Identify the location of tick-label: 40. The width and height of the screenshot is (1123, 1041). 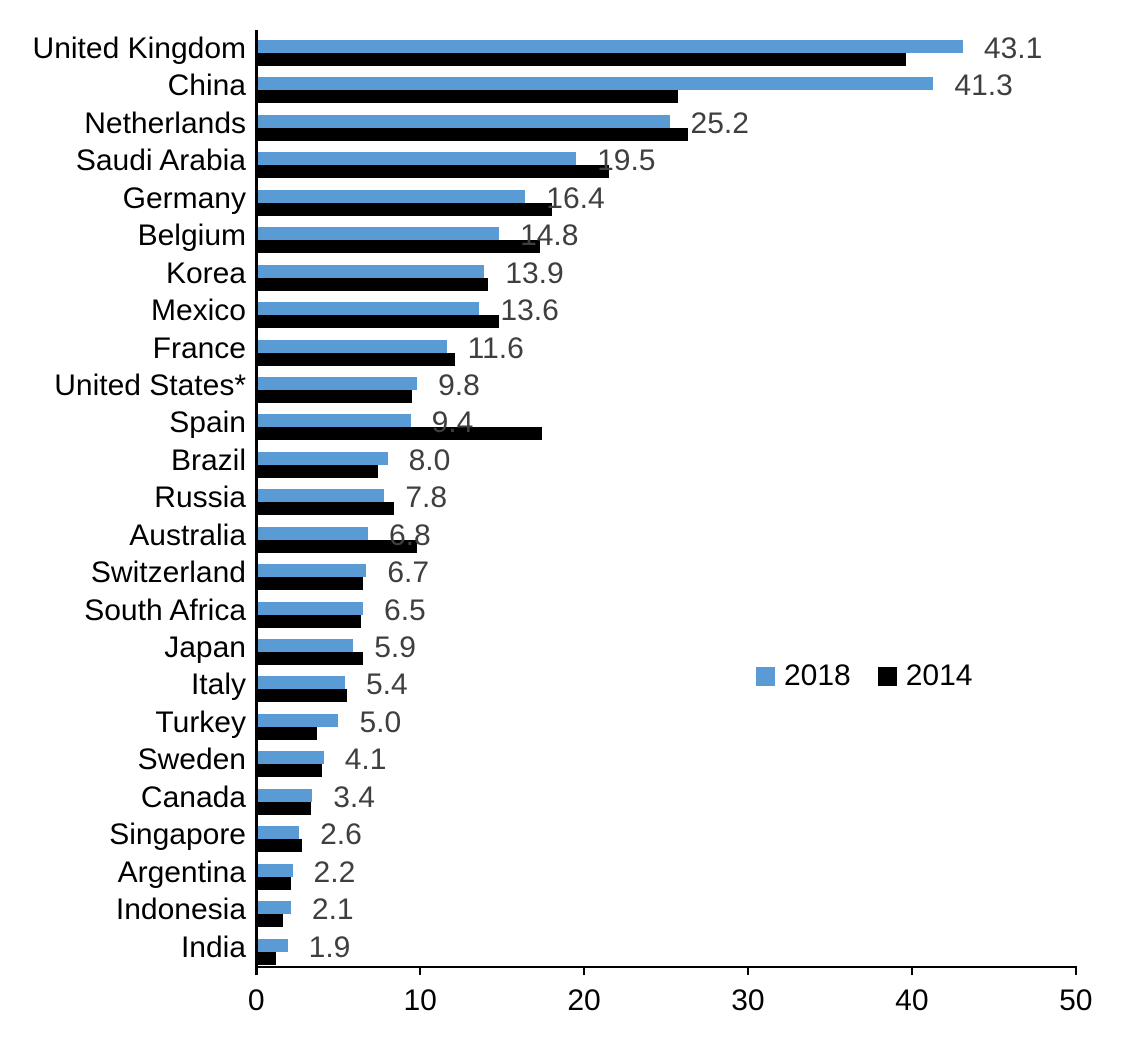
(912, 1000).